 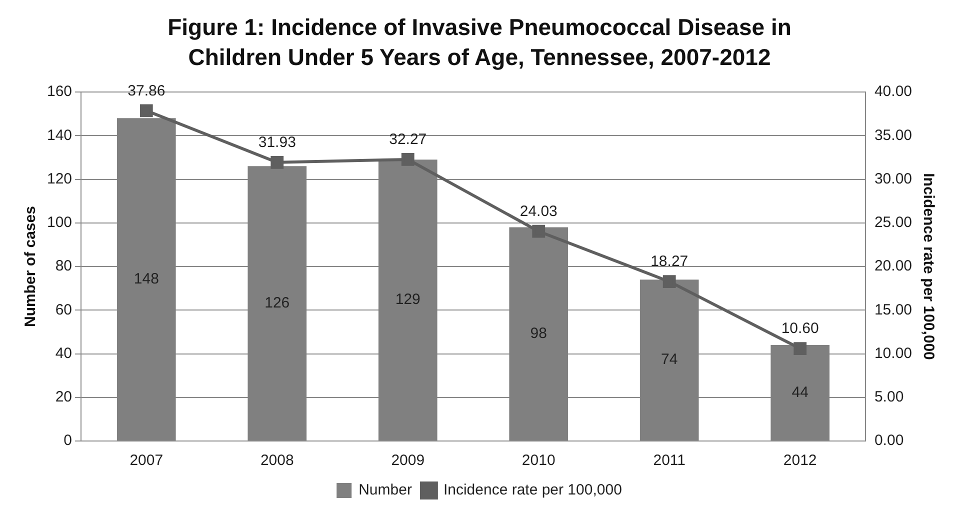 I want to click on data-label: 37.86, so click(x=147, y=91).